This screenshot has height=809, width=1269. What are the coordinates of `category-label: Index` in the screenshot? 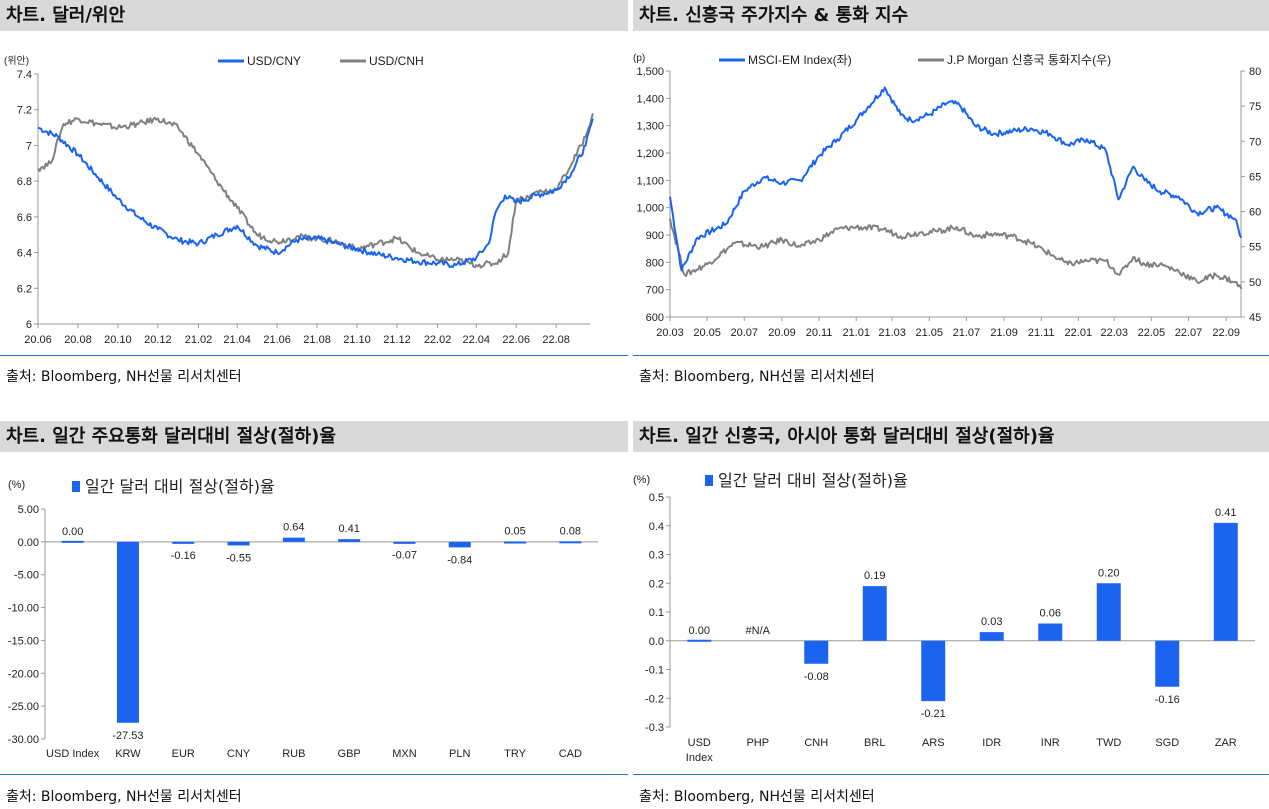 It's located at (699, 758).